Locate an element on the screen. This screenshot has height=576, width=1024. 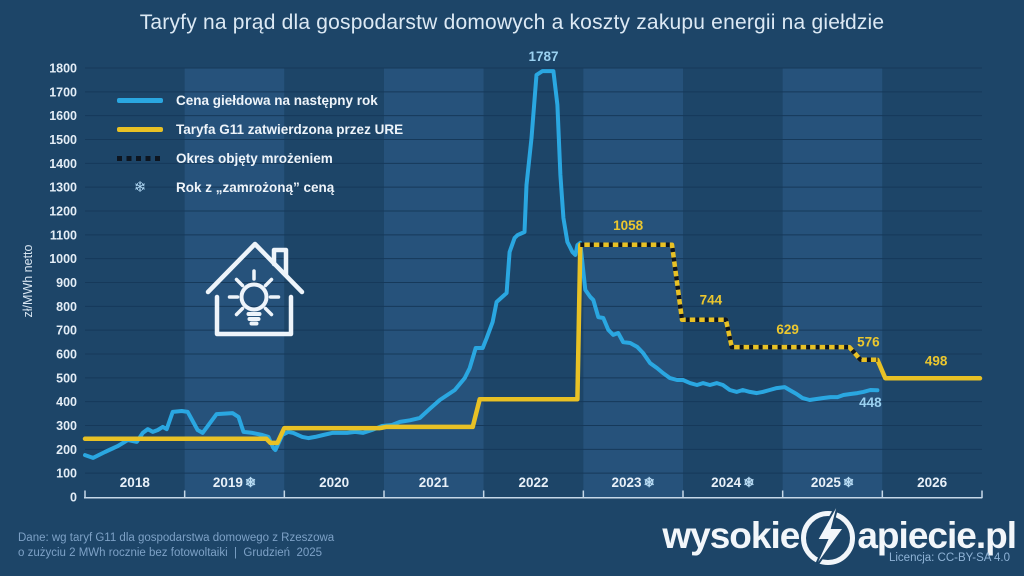
y-tick-label-600: 600 is located at coordinates (66, 355).